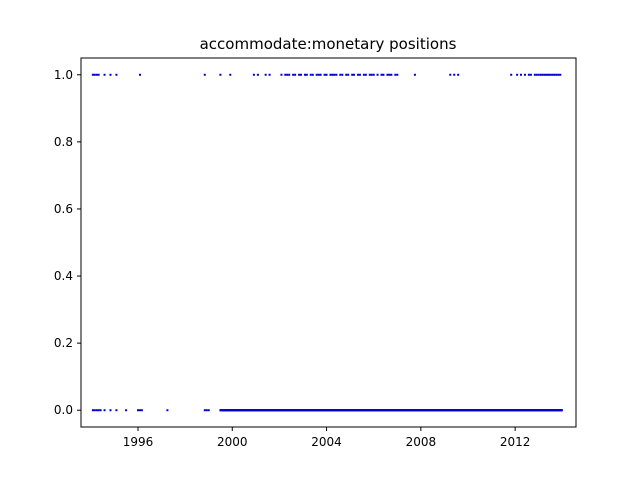 This screenshot has width=640, height=480. I want to click on y-tick-label: 0.0, so click(63, 410).